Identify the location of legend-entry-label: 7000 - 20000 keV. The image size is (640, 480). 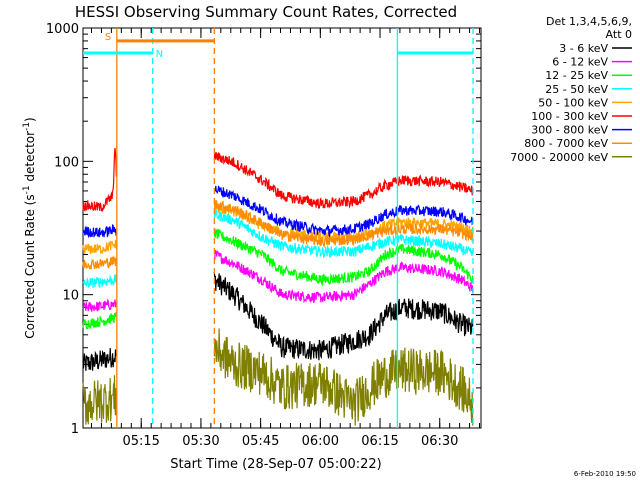
(559, 157).